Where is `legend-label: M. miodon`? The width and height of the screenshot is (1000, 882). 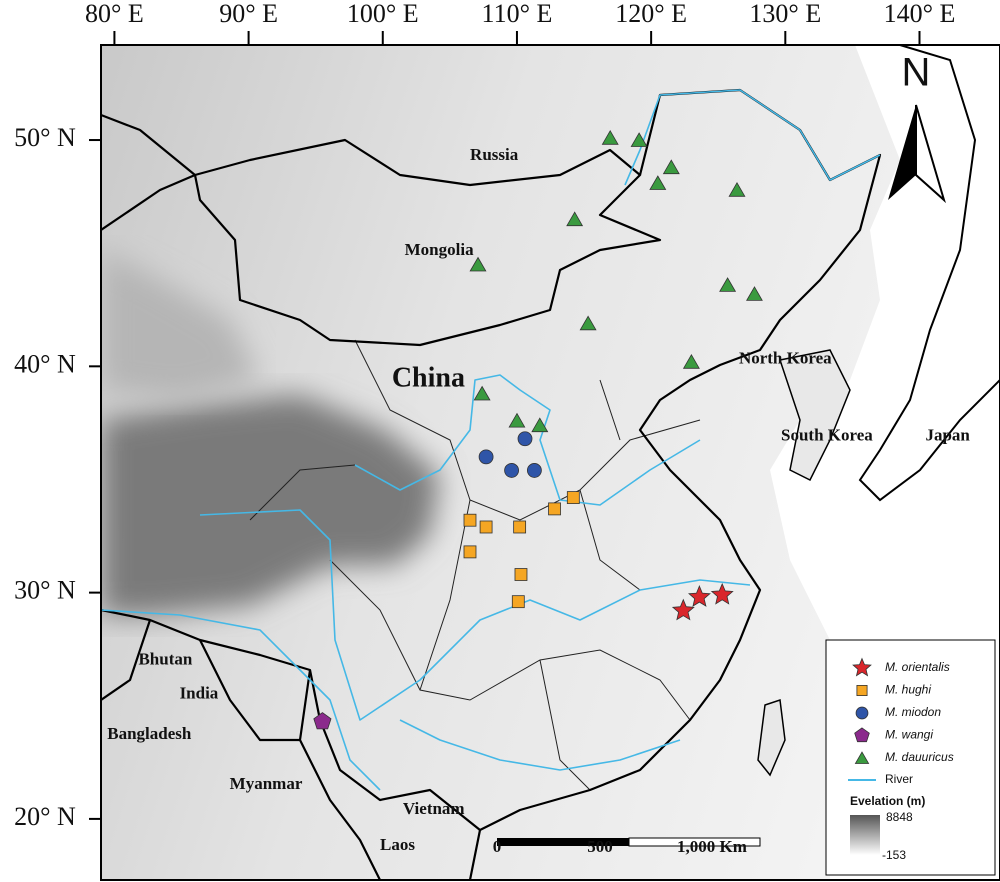 legend-label: M. miodon is located at coordinates (913, 712).